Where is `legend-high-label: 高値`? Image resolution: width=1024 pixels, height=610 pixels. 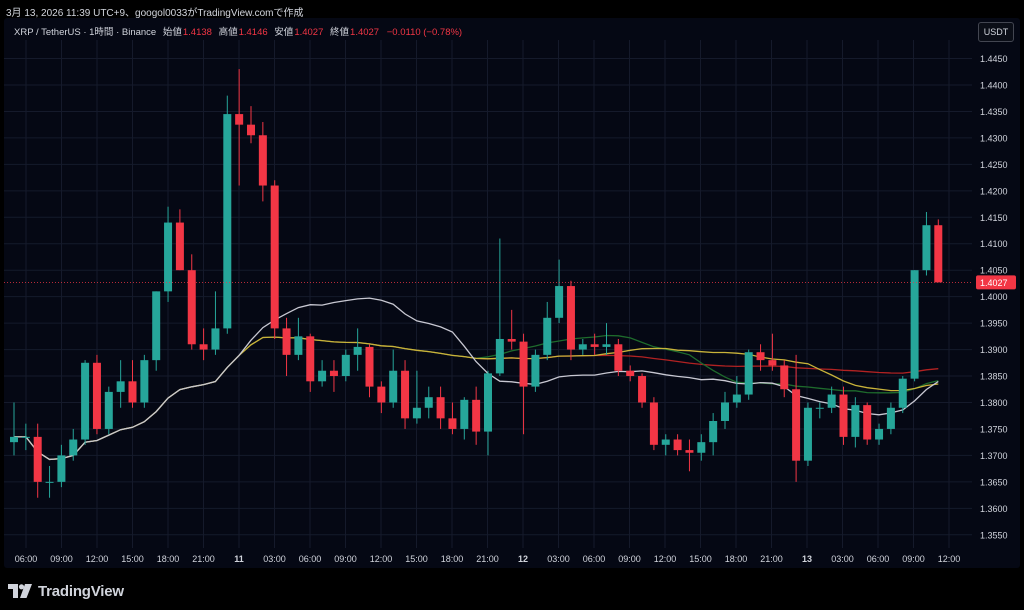 legend-high-label: 高値 is located at coordinates (228, 32).